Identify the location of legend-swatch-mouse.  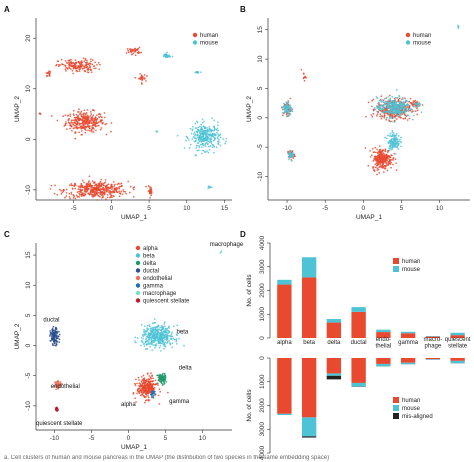
(396, 269).